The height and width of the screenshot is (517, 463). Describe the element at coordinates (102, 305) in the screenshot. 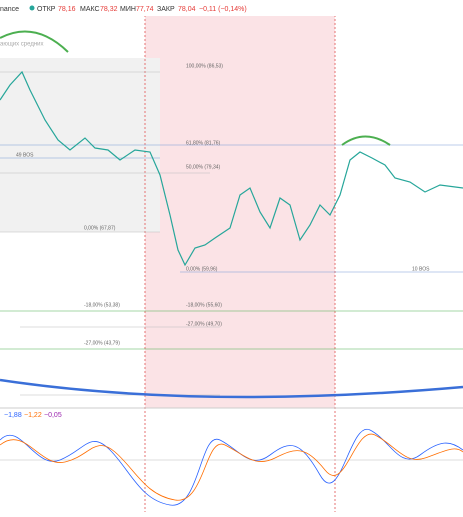

I see `level-label: -18,00% (53,38)` at that location.